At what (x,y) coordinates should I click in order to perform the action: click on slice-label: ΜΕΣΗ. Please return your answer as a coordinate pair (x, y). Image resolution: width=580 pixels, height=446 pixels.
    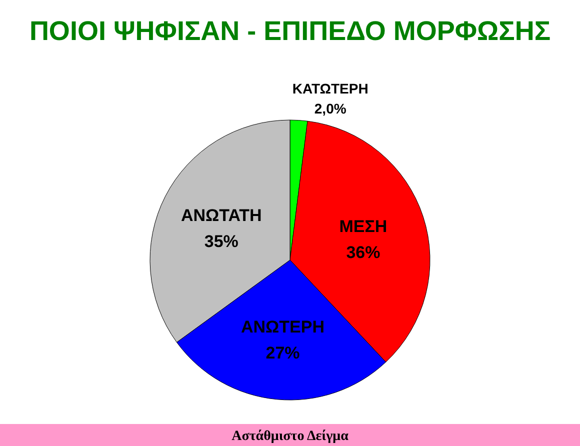
    Looking at the image, I should click on (363, 226).